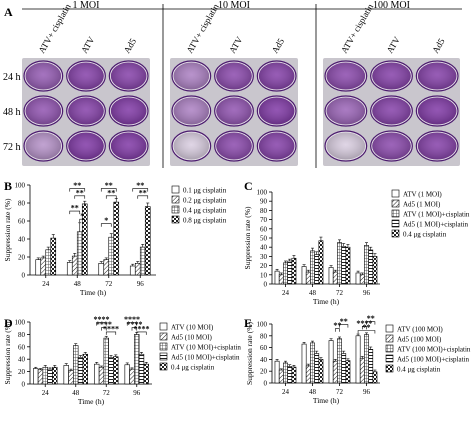 This screenshot has width=474, height=423. Describe the element at coordinates (419, 370) in the screenshot. I see `legend-entry: 0.4 μg cisplatin` at that location.